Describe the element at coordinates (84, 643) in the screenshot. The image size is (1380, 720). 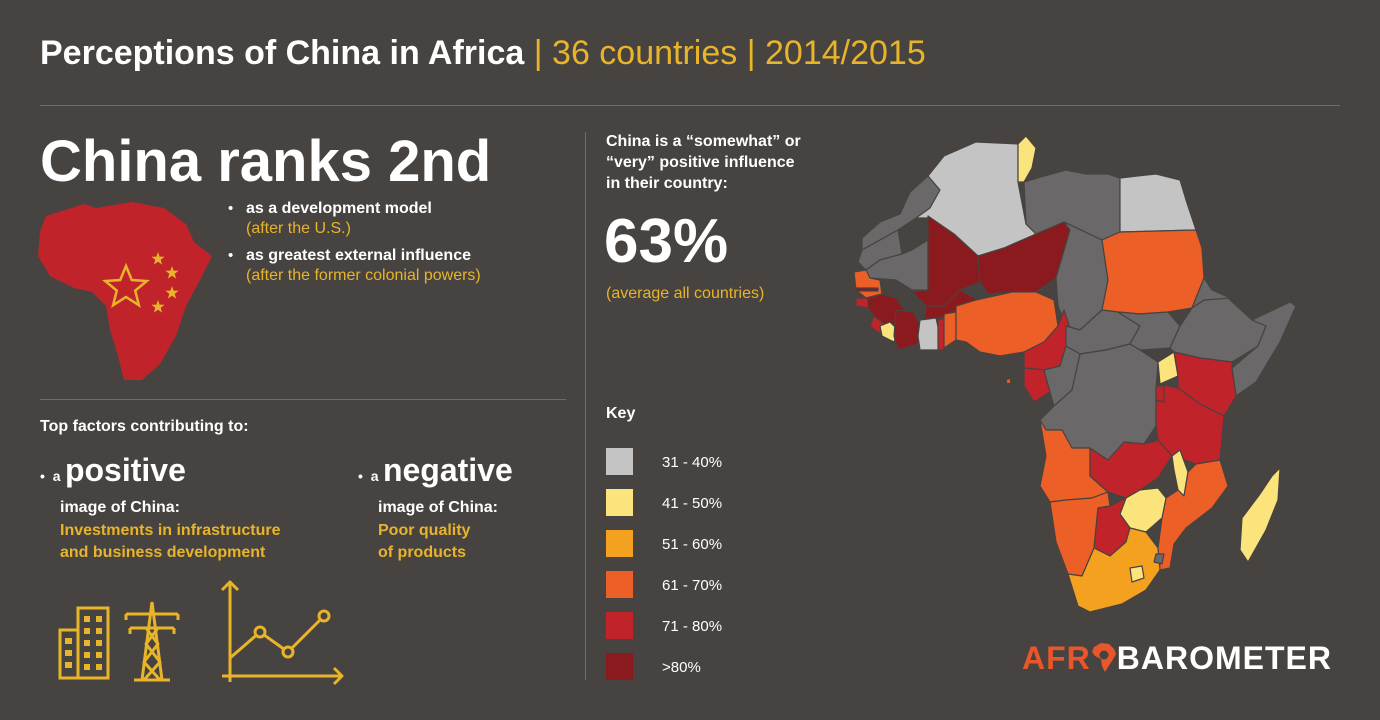
I see `buildings-icon` at that location.